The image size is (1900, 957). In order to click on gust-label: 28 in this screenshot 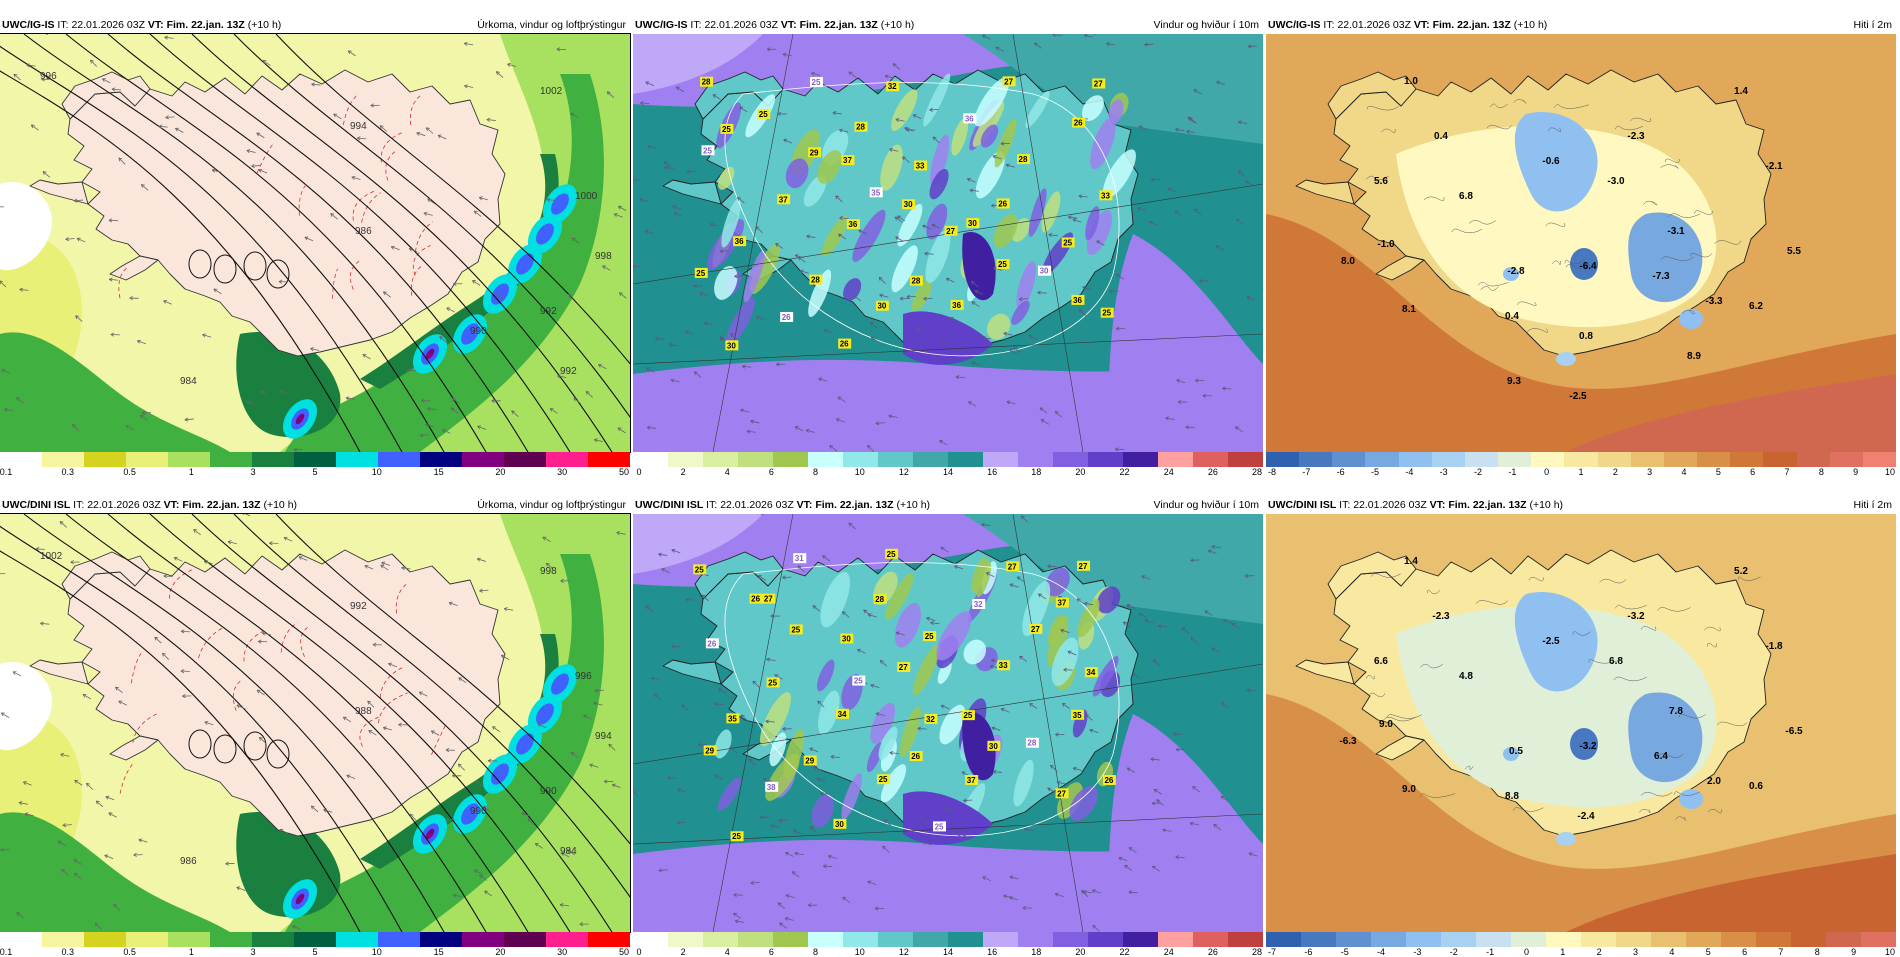, I will do `click(706, 82)`.